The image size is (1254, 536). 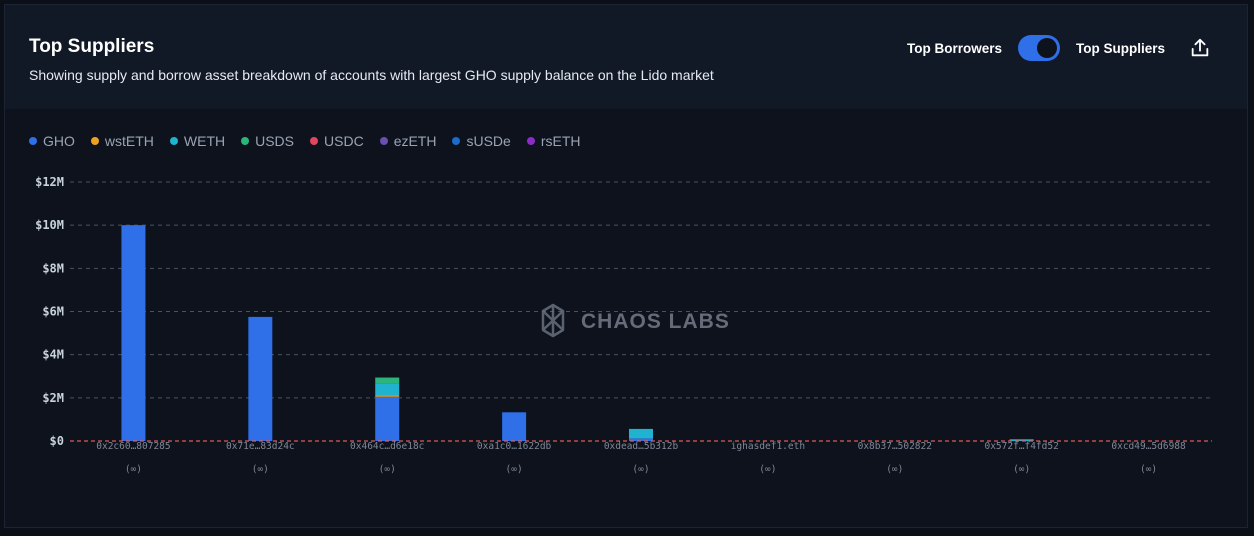 I want to click on x-tick-label: 0xcd49…5d6988, so click(x=1148, y=446).